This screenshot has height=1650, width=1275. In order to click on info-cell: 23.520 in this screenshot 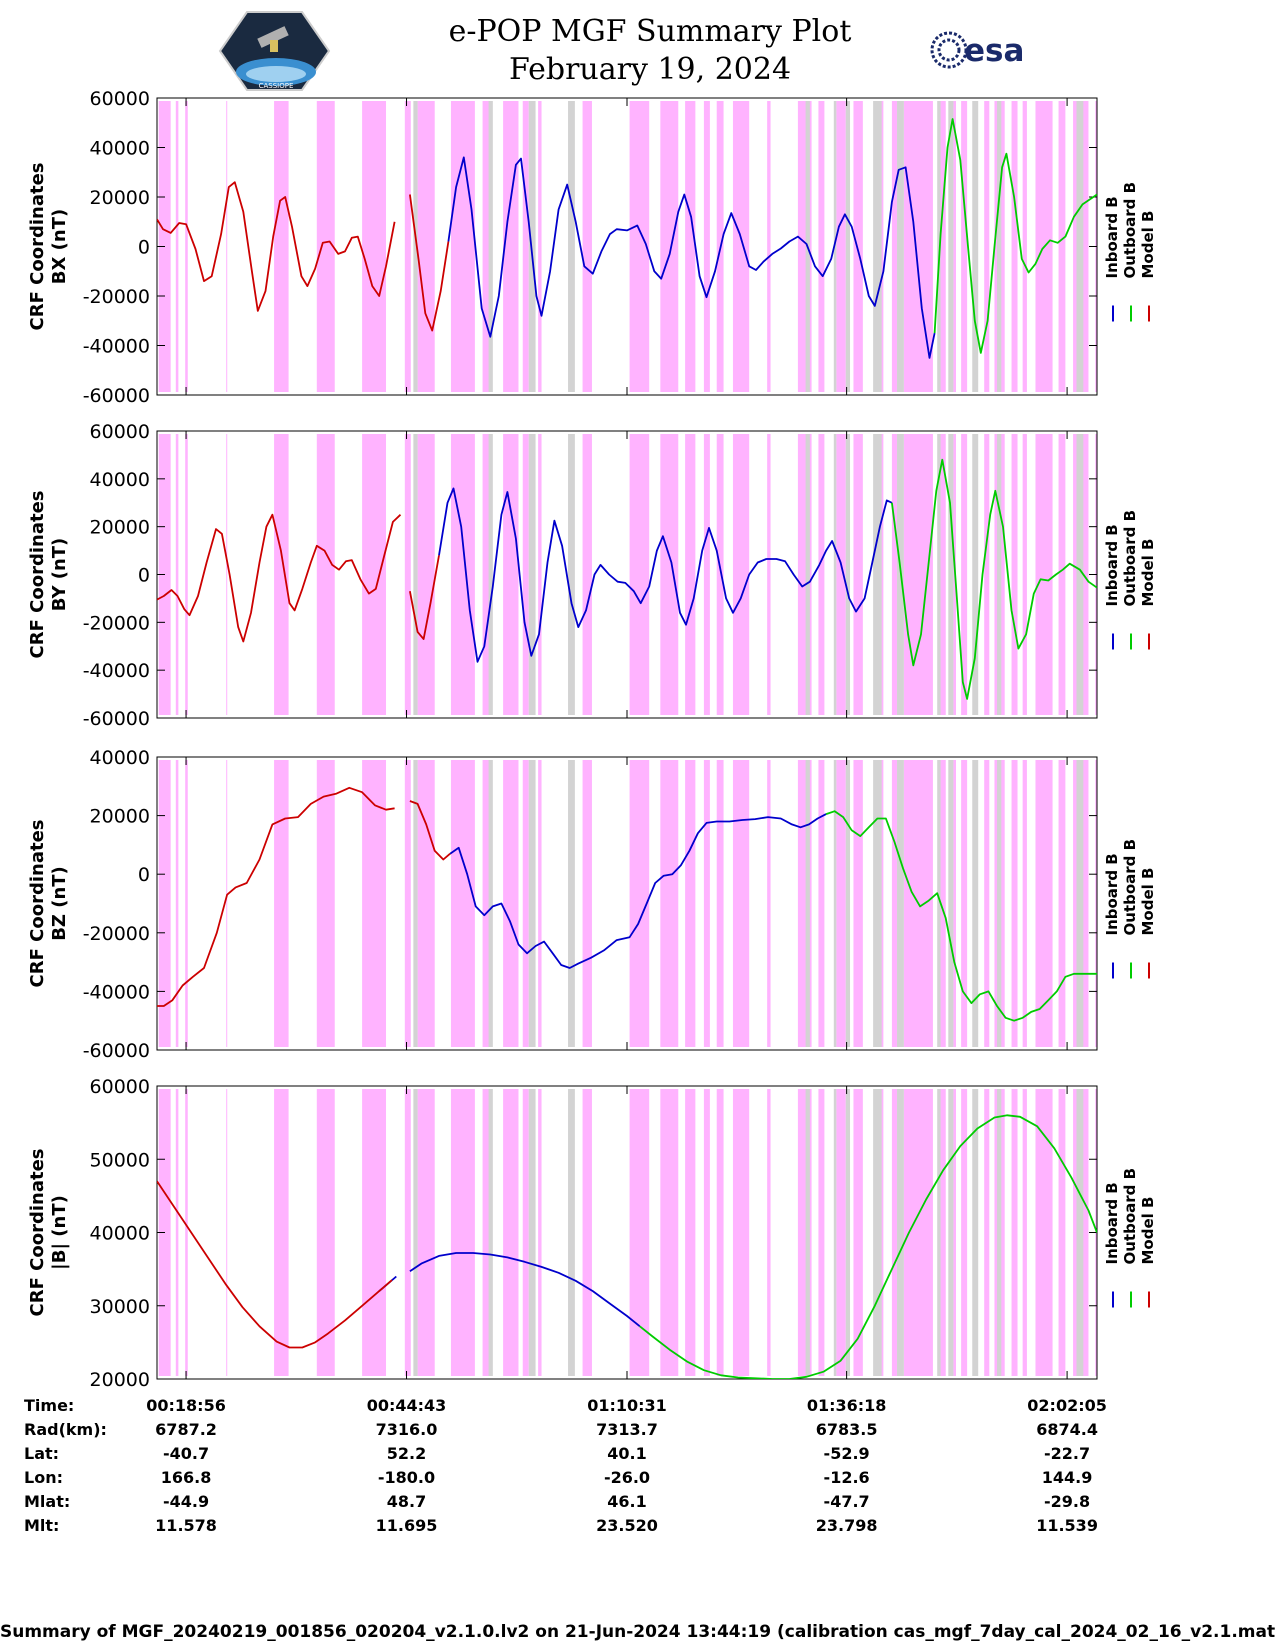, I will do `click(627, 1525)`.